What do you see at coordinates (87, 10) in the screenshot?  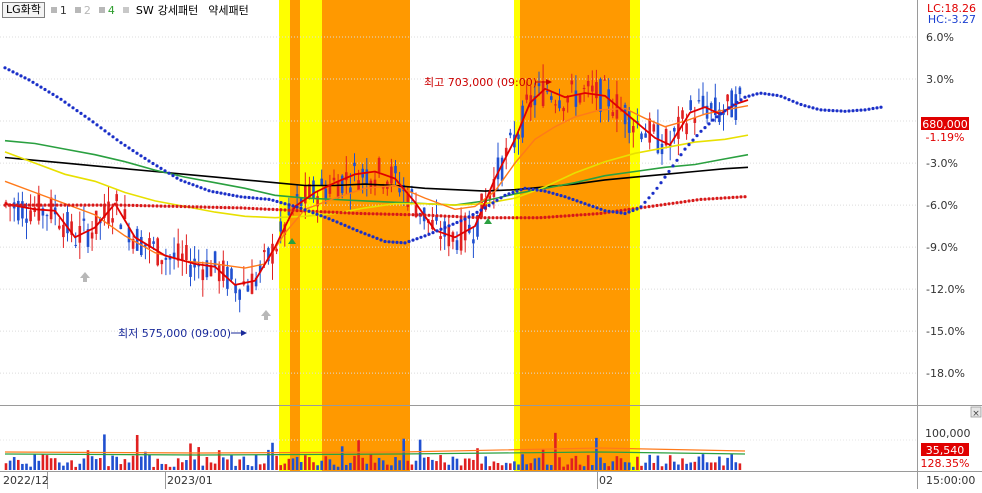 I see `legend-number-2: 2` at bounding box center [87, 10].